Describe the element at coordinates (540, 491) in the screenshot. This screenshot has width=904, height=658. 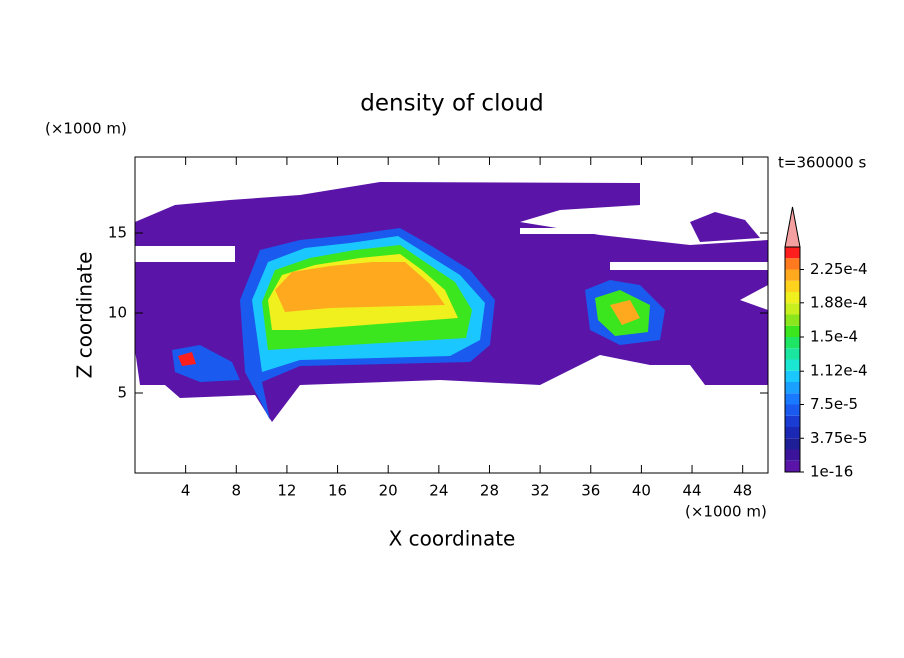
I see `x-tick-label: 32` at that location.